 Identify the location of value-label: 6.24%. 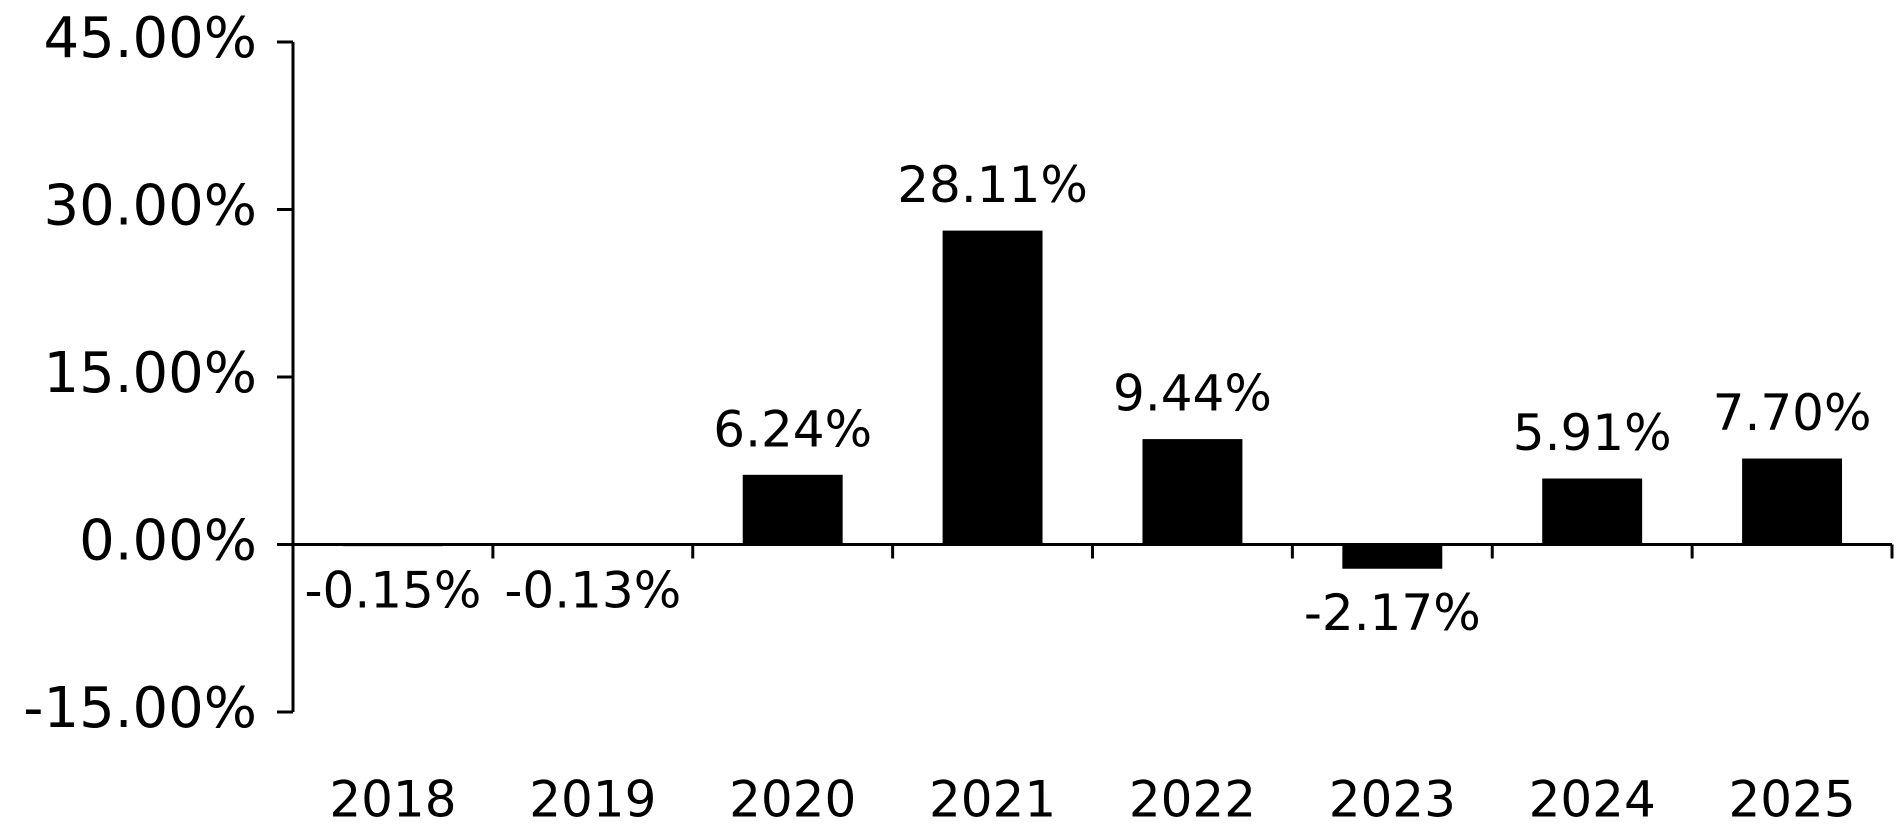
(792, 429).